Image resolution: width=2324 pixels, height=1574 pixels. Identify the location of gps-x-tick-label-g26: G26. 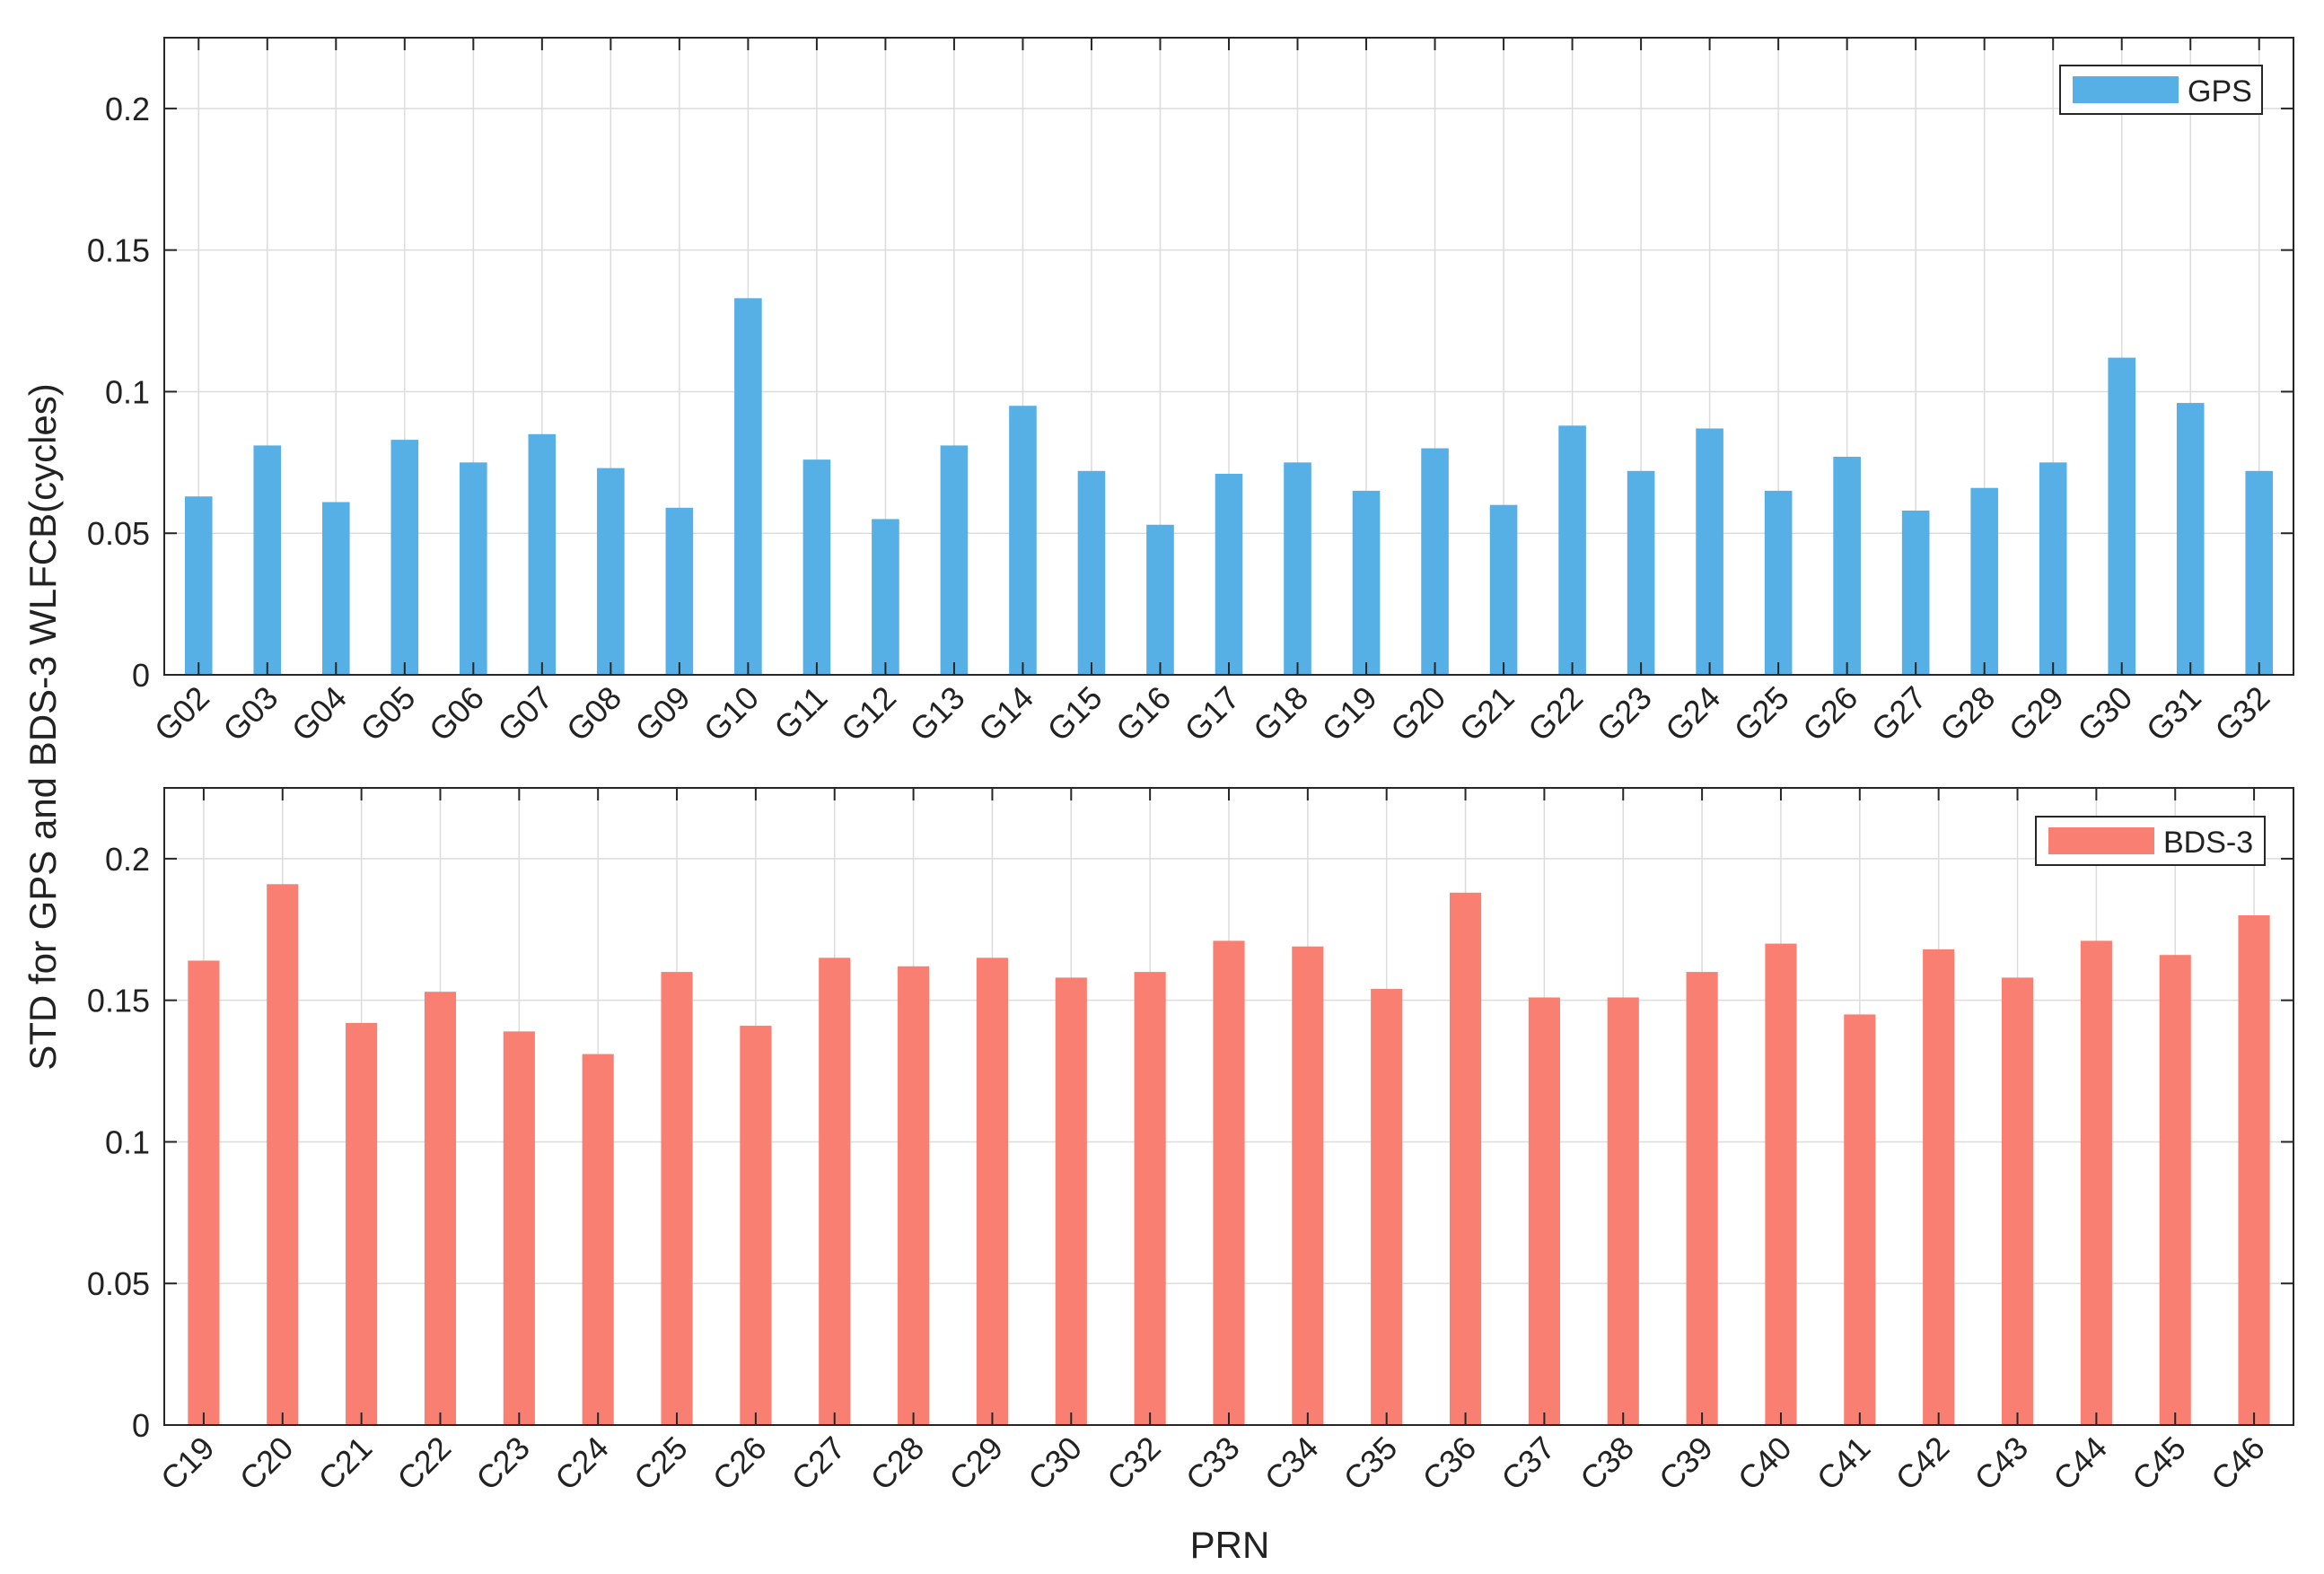
(1829, 713).